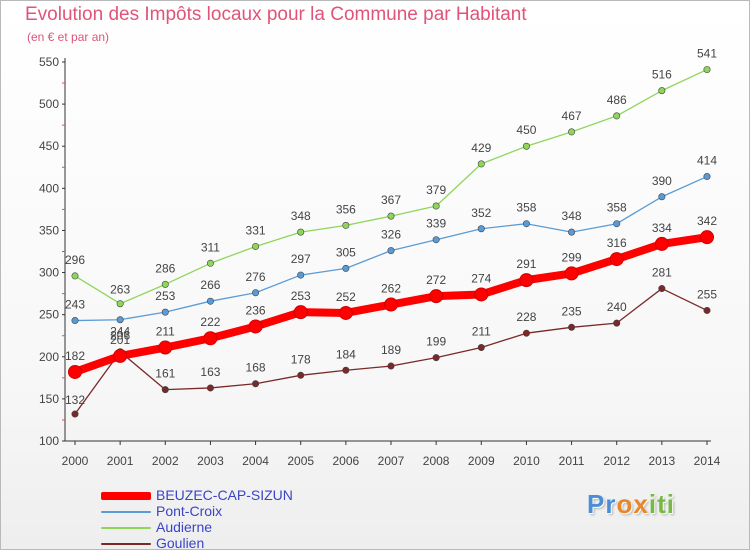  I want to click on x-tick-label: 2003, so click(210, 461).